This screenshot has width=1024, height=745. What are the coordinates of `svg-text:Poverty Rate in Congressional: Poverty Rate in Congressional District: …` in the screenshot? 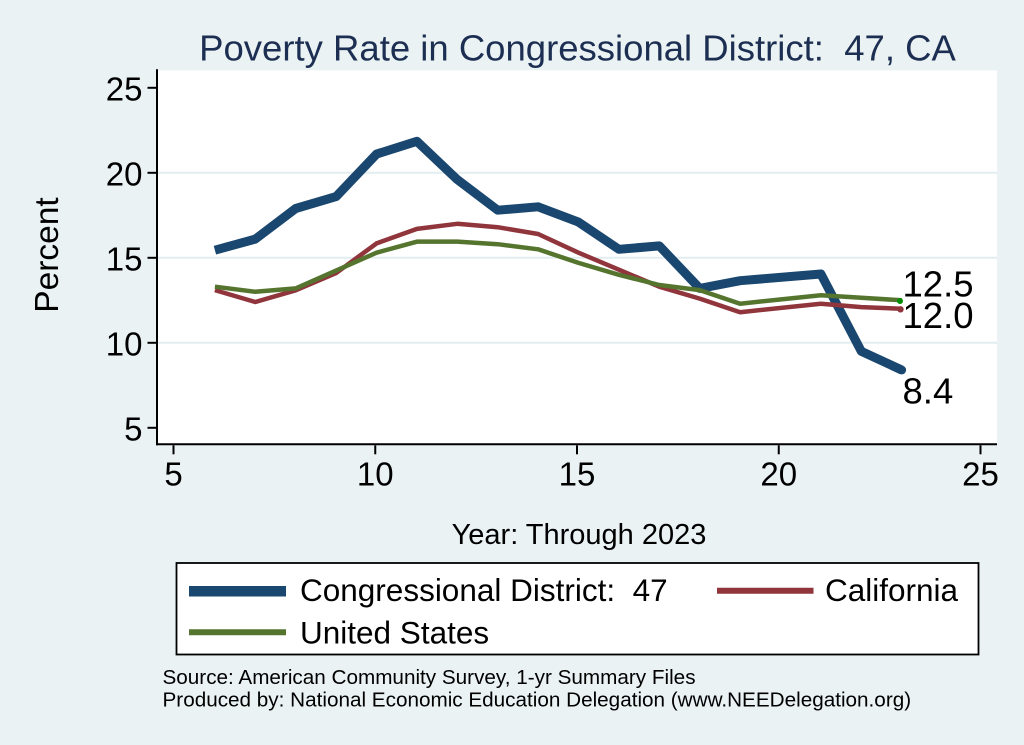 It's located at (577, 47).